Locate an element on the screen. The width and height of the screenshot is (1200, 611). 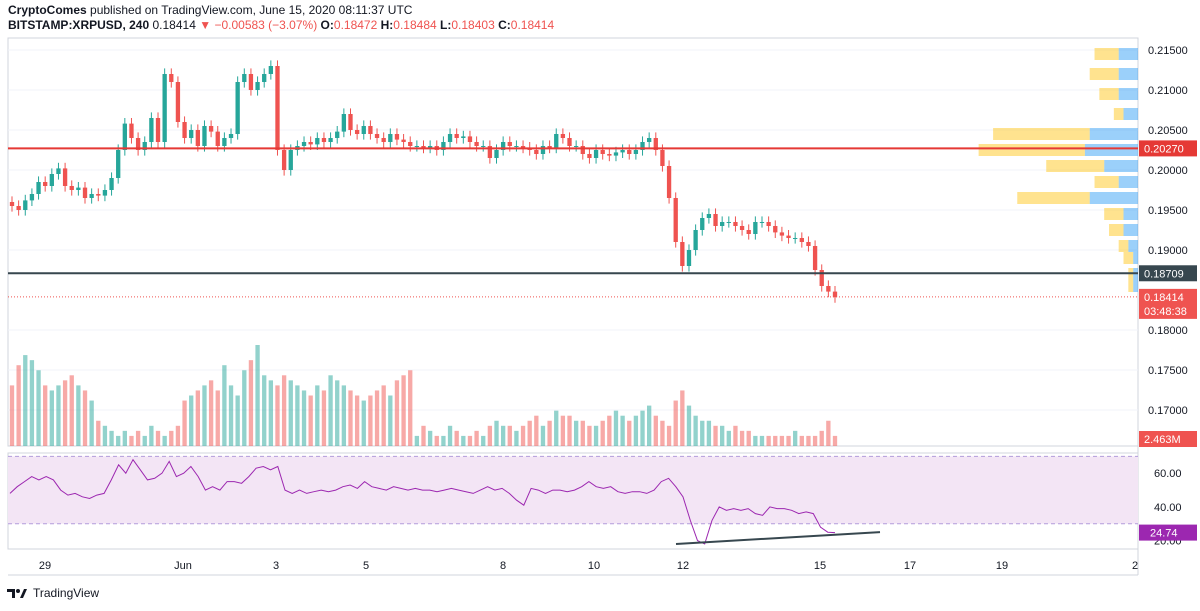
open-value: 0.18472 is located at coordinates (355, 25).